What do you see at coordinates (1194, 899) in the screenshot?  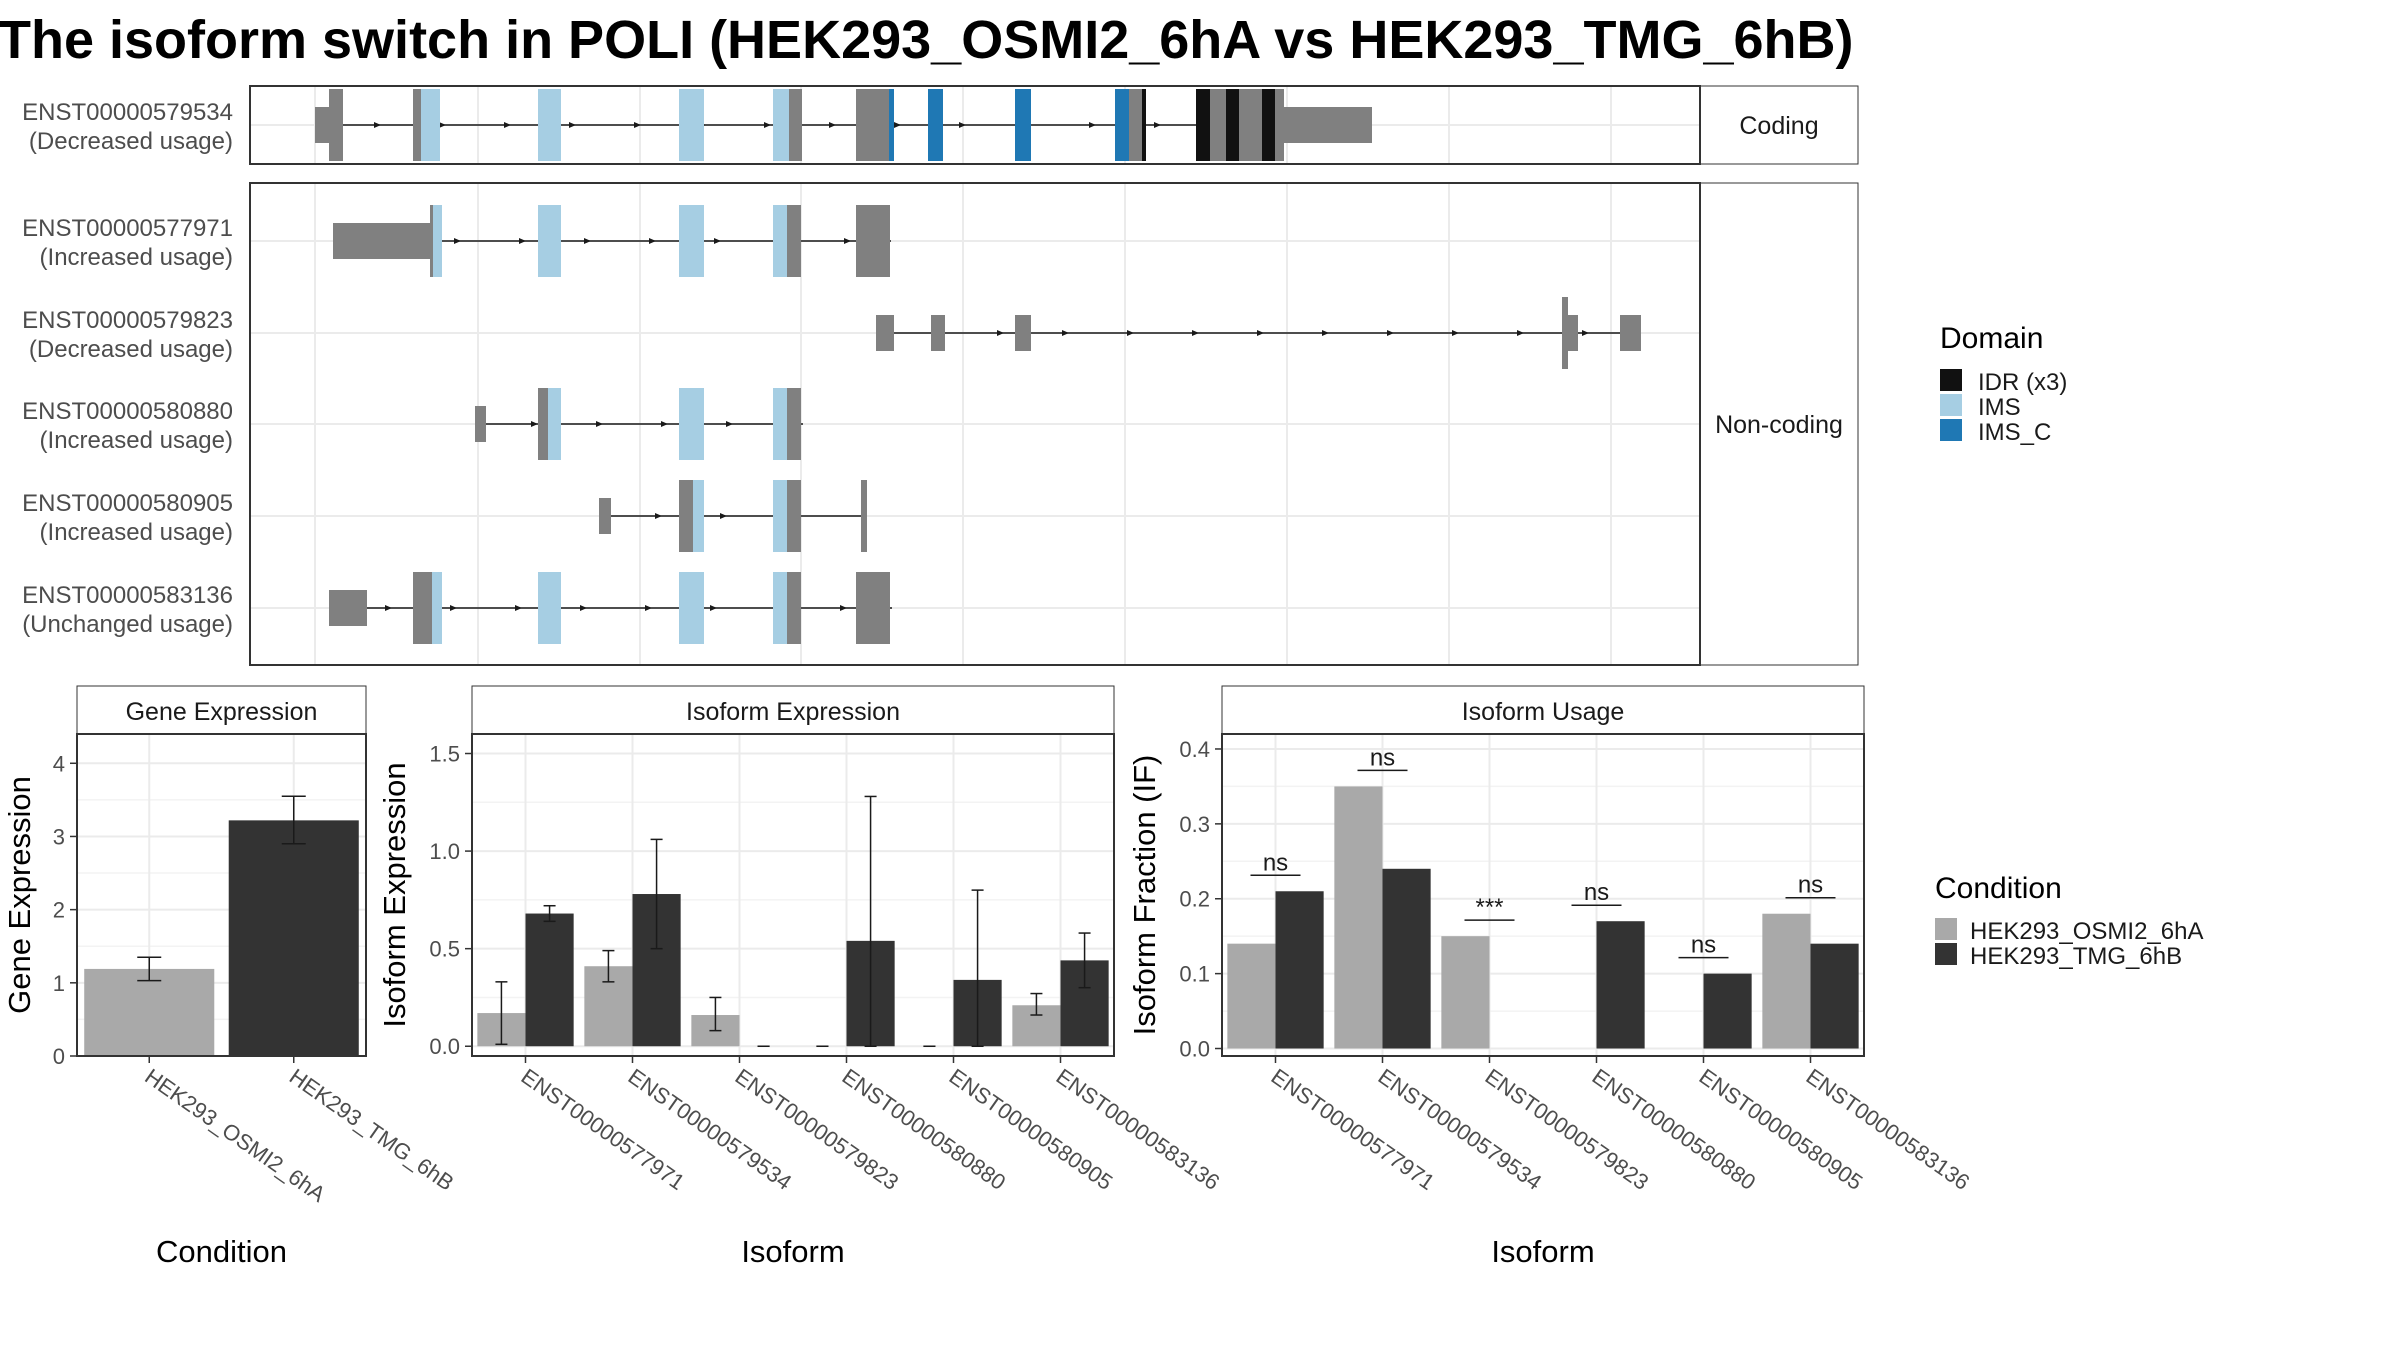 I see `y-tick-label: 0.2` at bounding box center [1194, 899].